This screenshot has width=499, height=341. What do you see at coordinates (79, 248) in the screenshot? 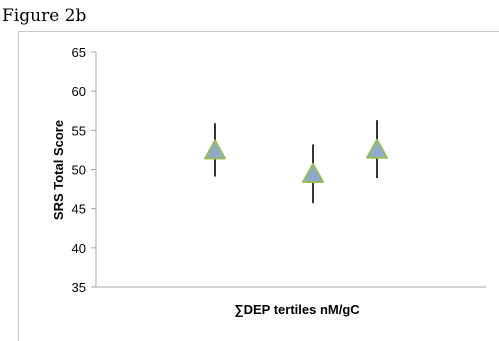
I see `y-tick-label: 40` at bounding box center [79, 248].